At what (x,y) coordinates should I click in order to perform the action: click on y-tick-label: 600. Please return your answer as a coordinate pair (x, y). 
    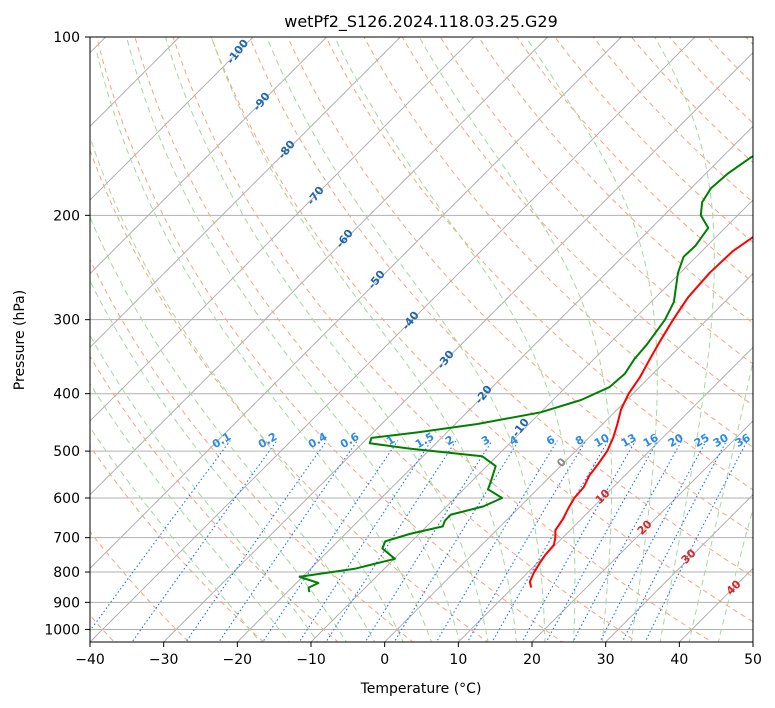
    Looking at the image, I should click on (66, 499).